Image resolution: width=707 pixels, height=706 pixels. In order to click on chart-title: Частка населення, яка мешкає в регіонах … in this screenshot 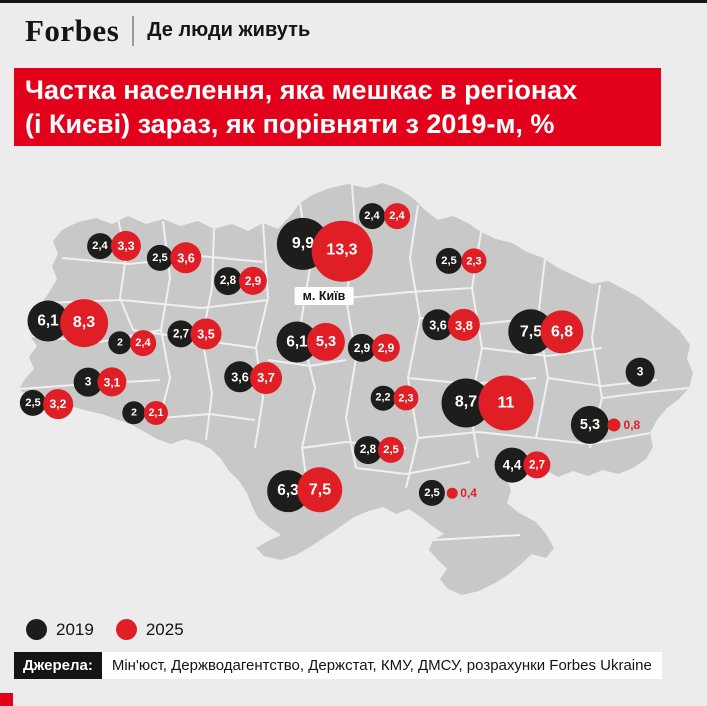, I will do `click(337, 107)`.